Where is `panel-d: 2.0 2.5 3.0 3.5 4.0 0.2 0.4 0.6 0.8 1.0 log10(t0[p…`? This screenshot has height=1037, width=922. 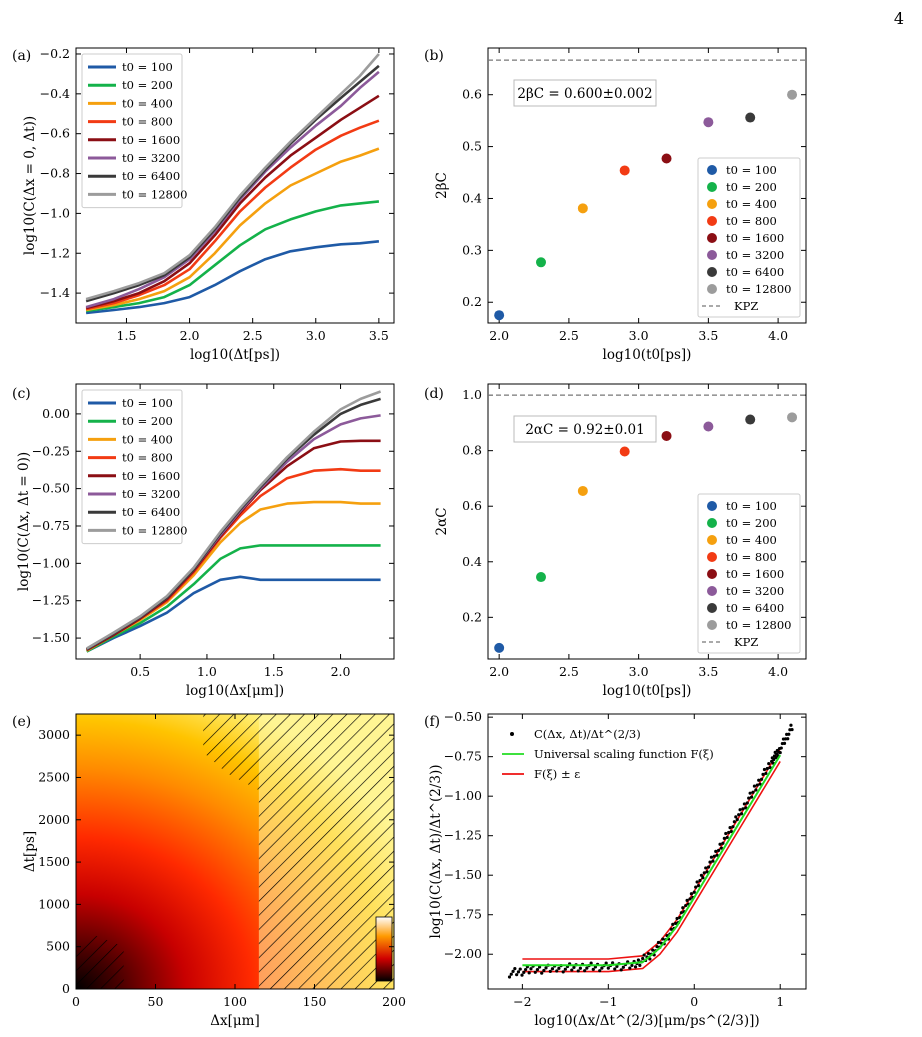
panel-d: 2.0 2.5 3.0 3.5 4.0 0.2 0.4 0.6 0.8 1.0 log10(t0[p… is located at coordinates (615, 541).